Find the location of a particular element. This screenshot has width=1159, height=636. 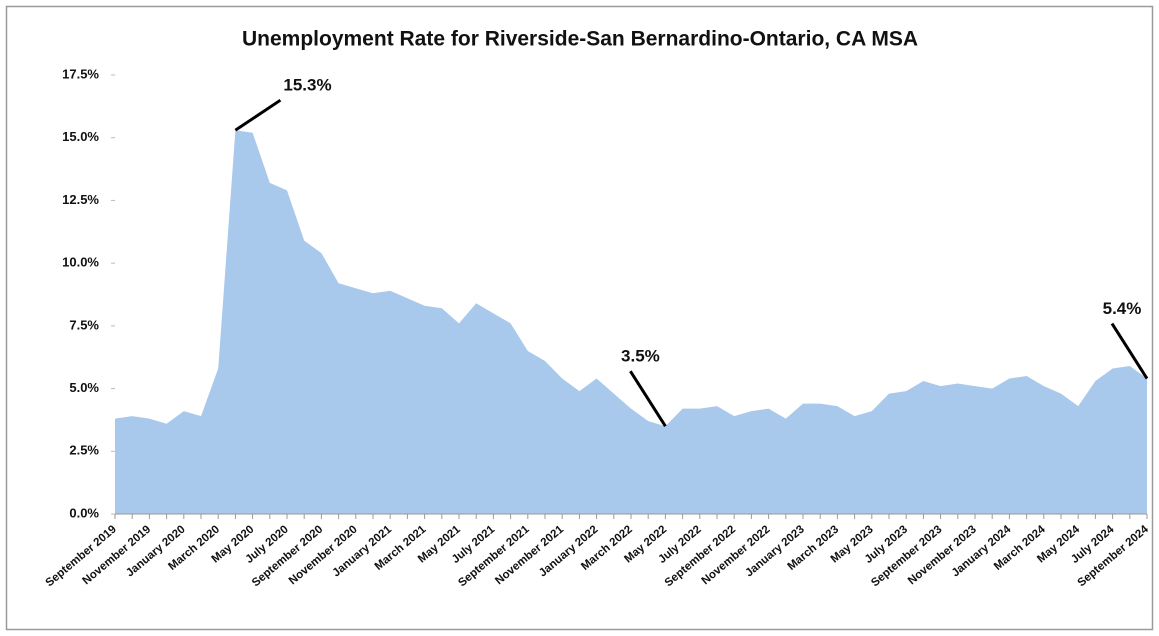

y-tick-label: 7.5% is located at coordinates (84, 324).